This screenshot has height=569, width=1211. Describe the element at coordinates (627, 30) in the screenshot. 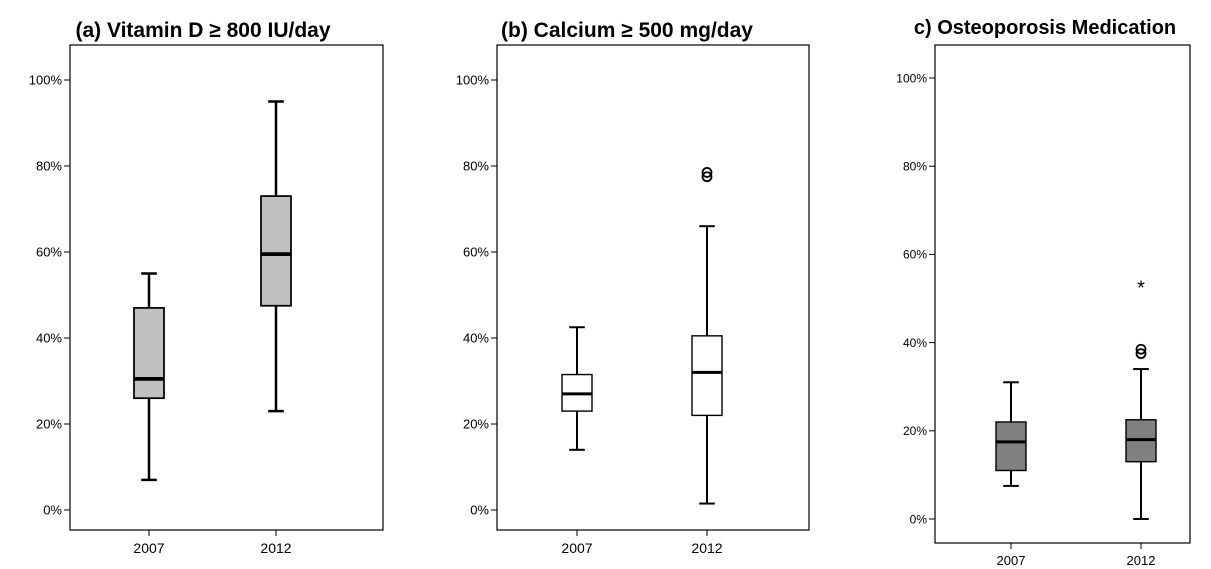

I see `panel-title: (b) Calcium ≥ 500 mg/day` at that location.